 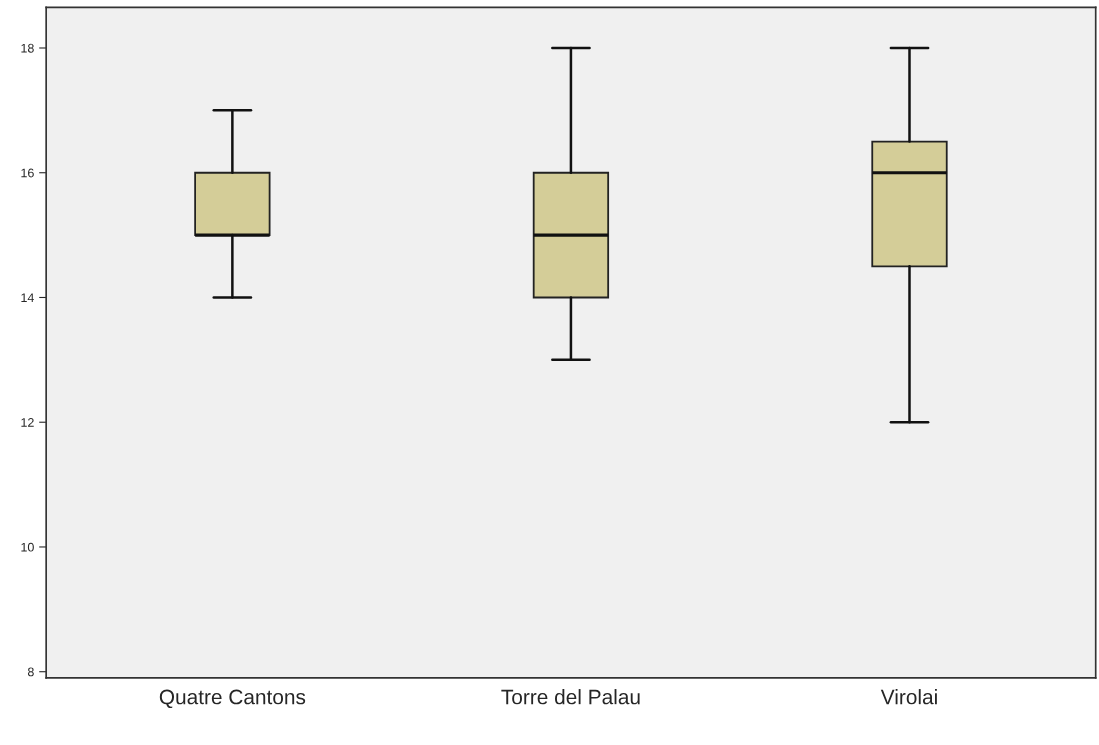 What do you see at coordinates (27, 48) in the screenshot?
I see `y-tick-label: 18` at bounding box center [27, 48].